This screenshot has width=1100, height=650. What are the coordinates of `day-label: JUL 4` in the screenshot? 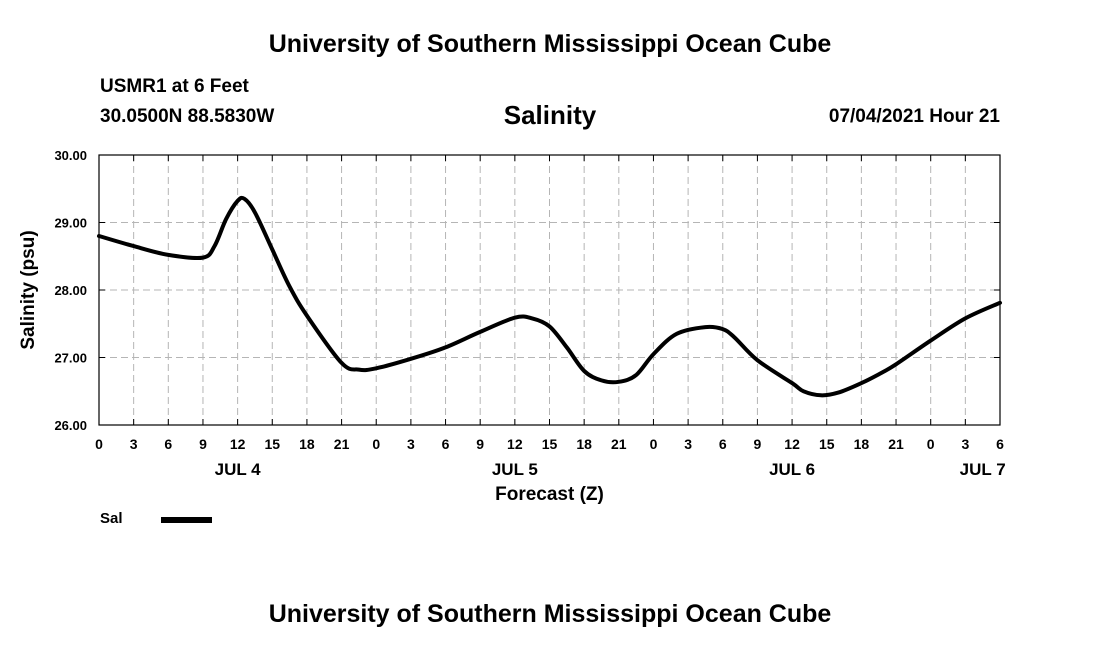 It's located at (238, 469).